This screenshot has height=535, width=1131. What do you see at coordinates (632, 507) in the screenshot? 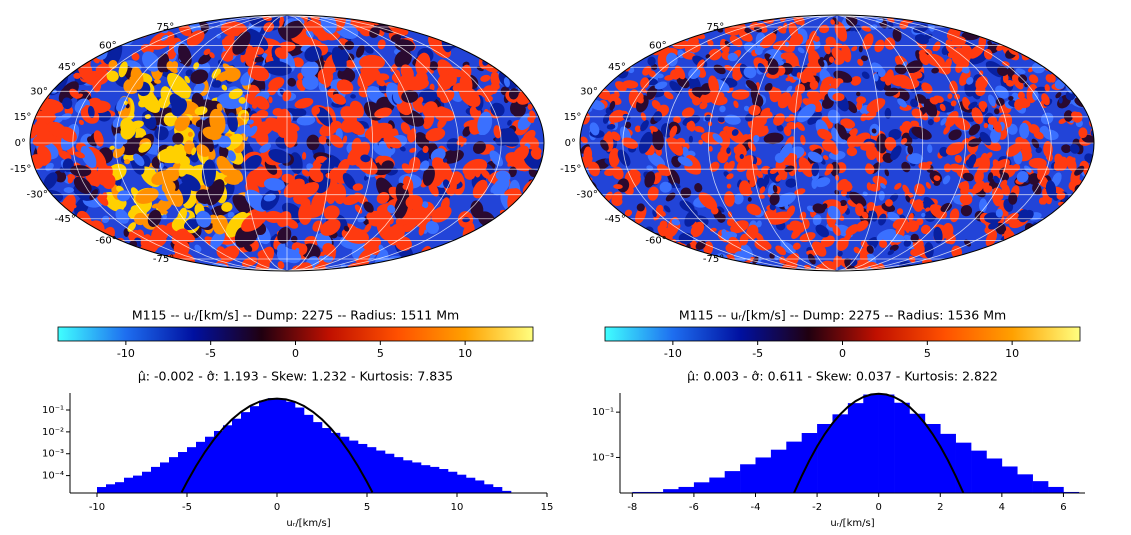
I see `x-tick-label: -8` at bounding box center [632, 507].